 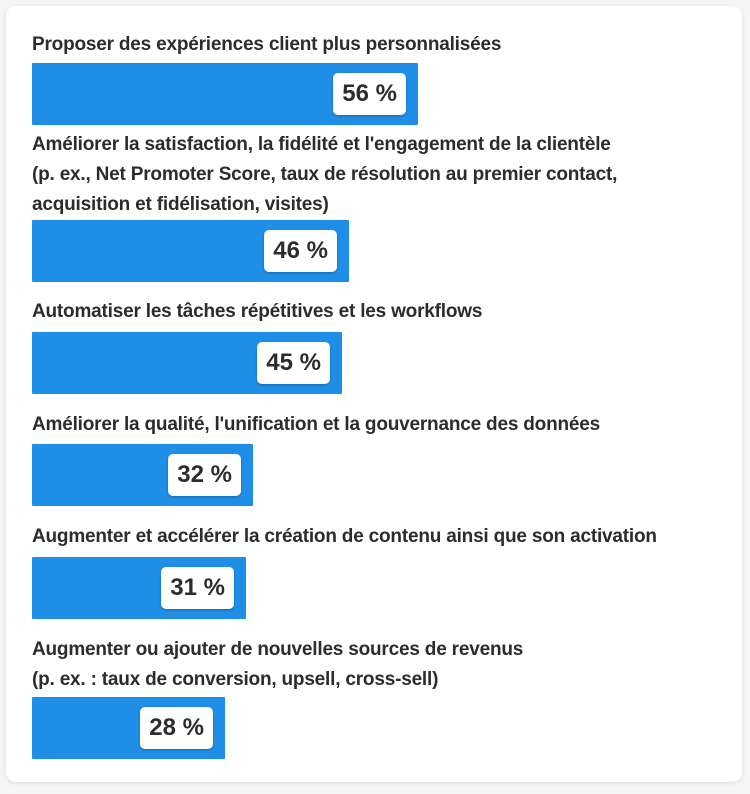 I want to click on bar: 31 %, so click(x=139, y=588).